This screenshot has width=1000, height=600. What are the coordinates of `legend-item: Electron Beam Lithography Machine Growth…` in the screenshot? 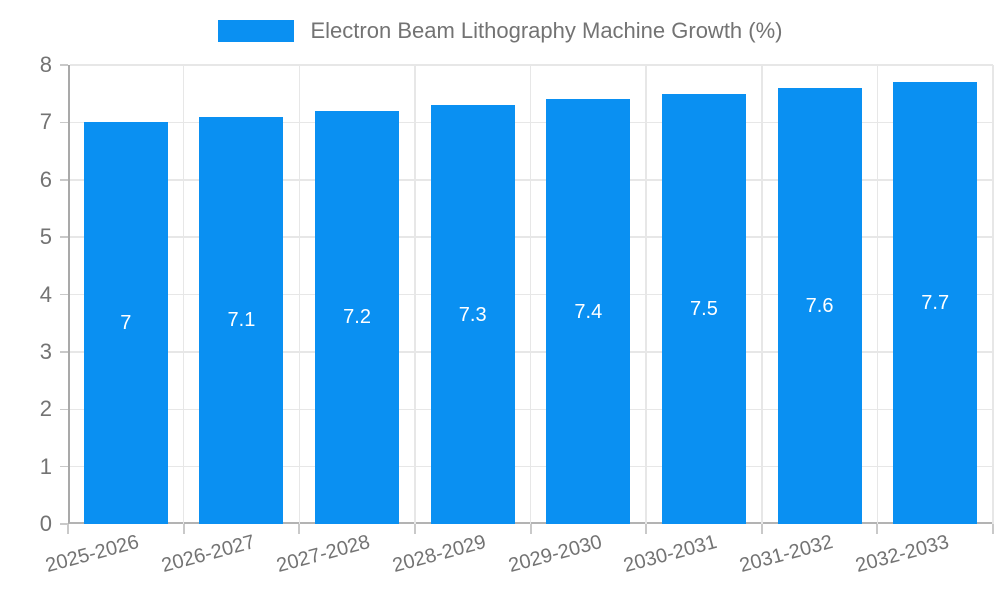 It's located at (500, 31).